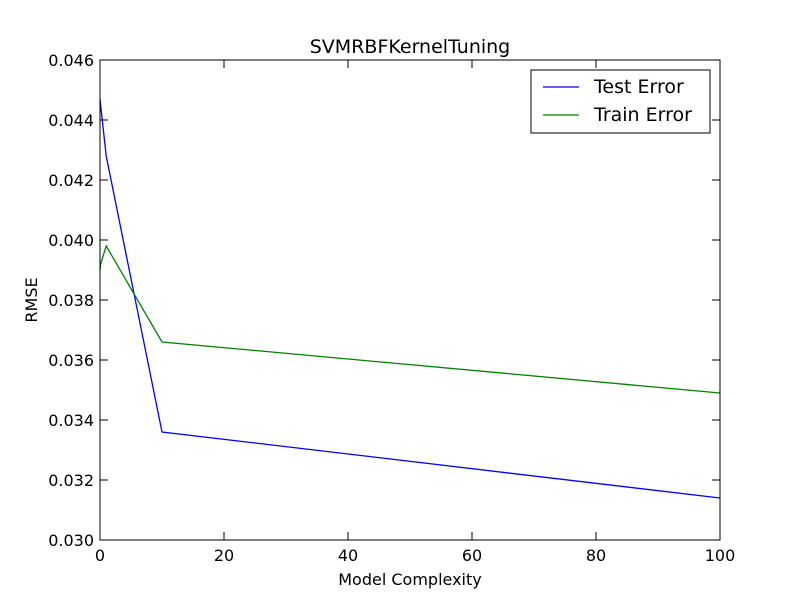  I want to click on legend-label-test-error: Test Error, so click(638, 87).